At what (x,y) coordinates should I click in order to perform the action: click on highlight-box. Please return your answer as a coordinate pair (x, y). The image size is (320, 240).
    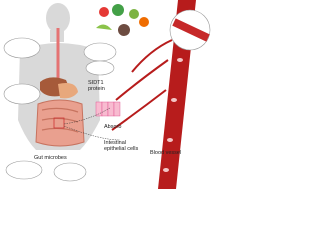
    Looking at the image, I should click on (59, 123).